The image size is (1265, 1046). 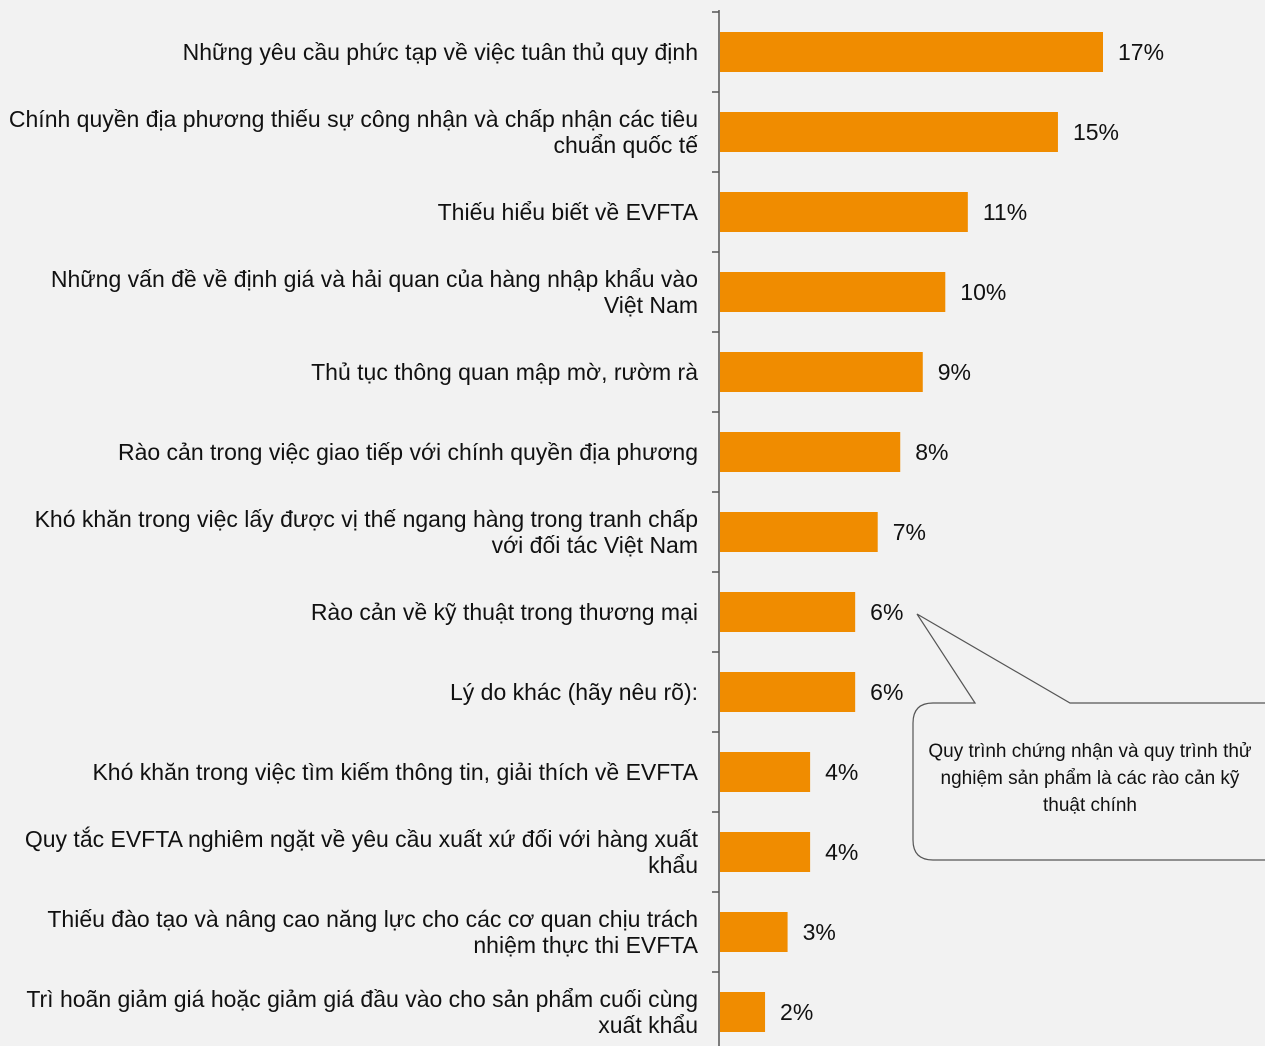 What do you see at coordinates (983, 292) in the screenshot?
I see `value-label: 10%` at bounding box center [983, 292].